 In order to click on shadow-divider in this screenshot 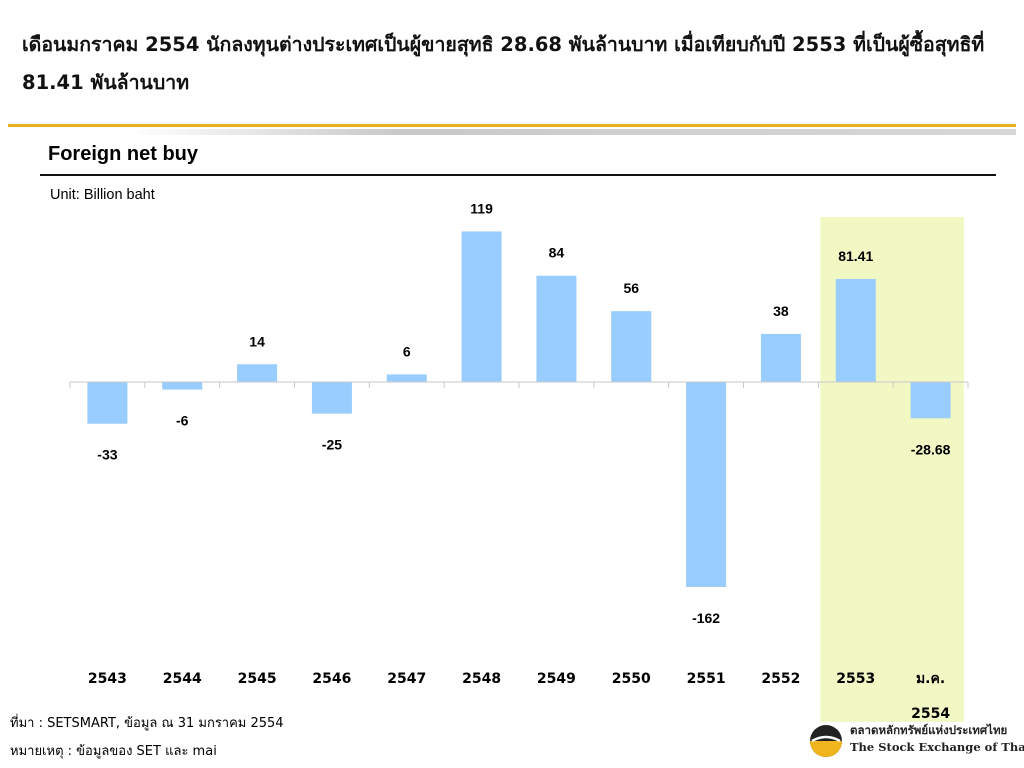, I will do `click(573, 132)`.